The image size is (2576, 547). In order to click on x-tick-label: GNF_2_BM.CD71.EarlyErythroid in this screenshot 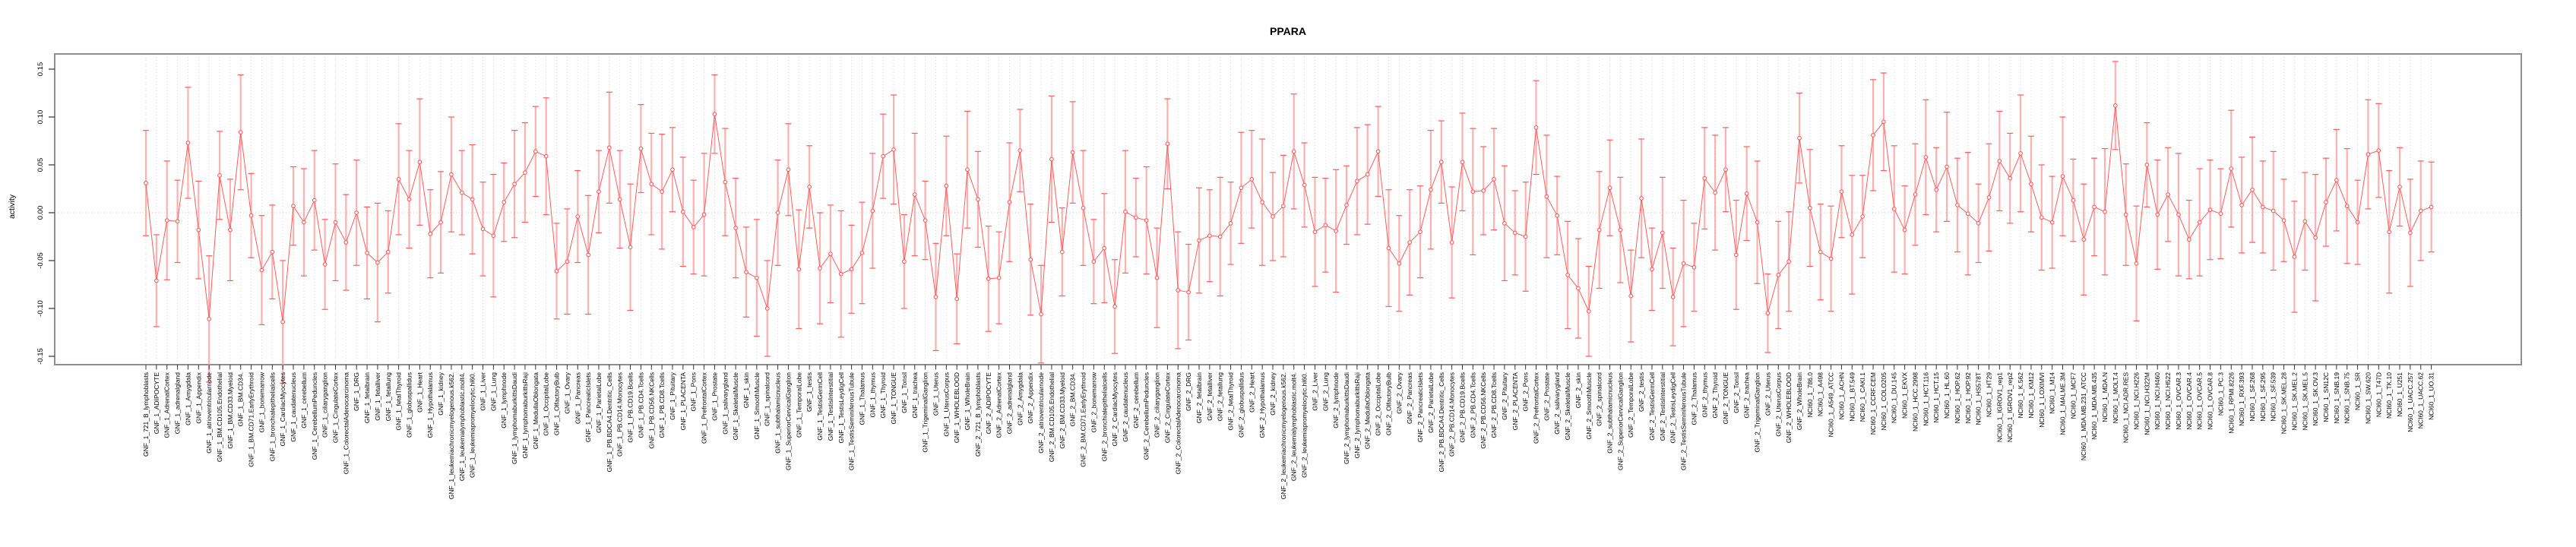, I will do `click(1083, 419)`.